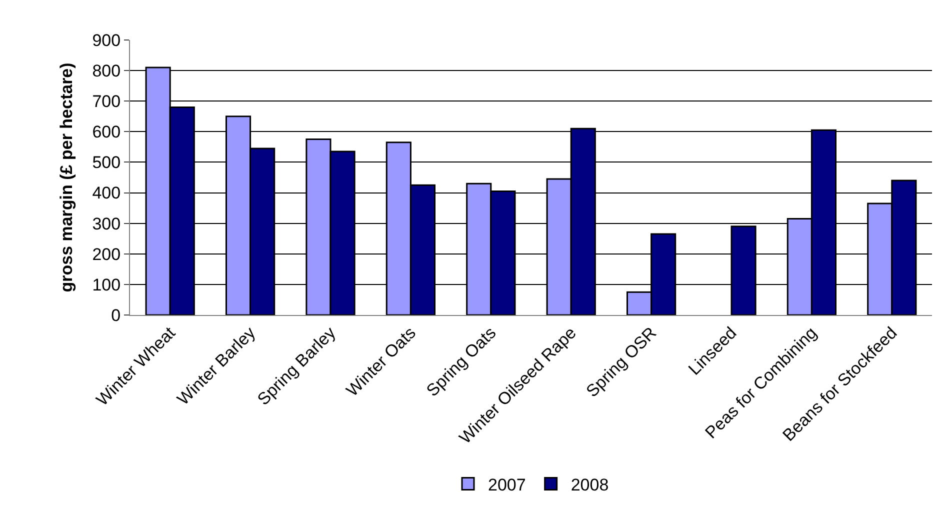  What do you see at coordinates (106, 224) in the screenshot?
I see `y-tick-label: 300` at bounding box center [106, 224].